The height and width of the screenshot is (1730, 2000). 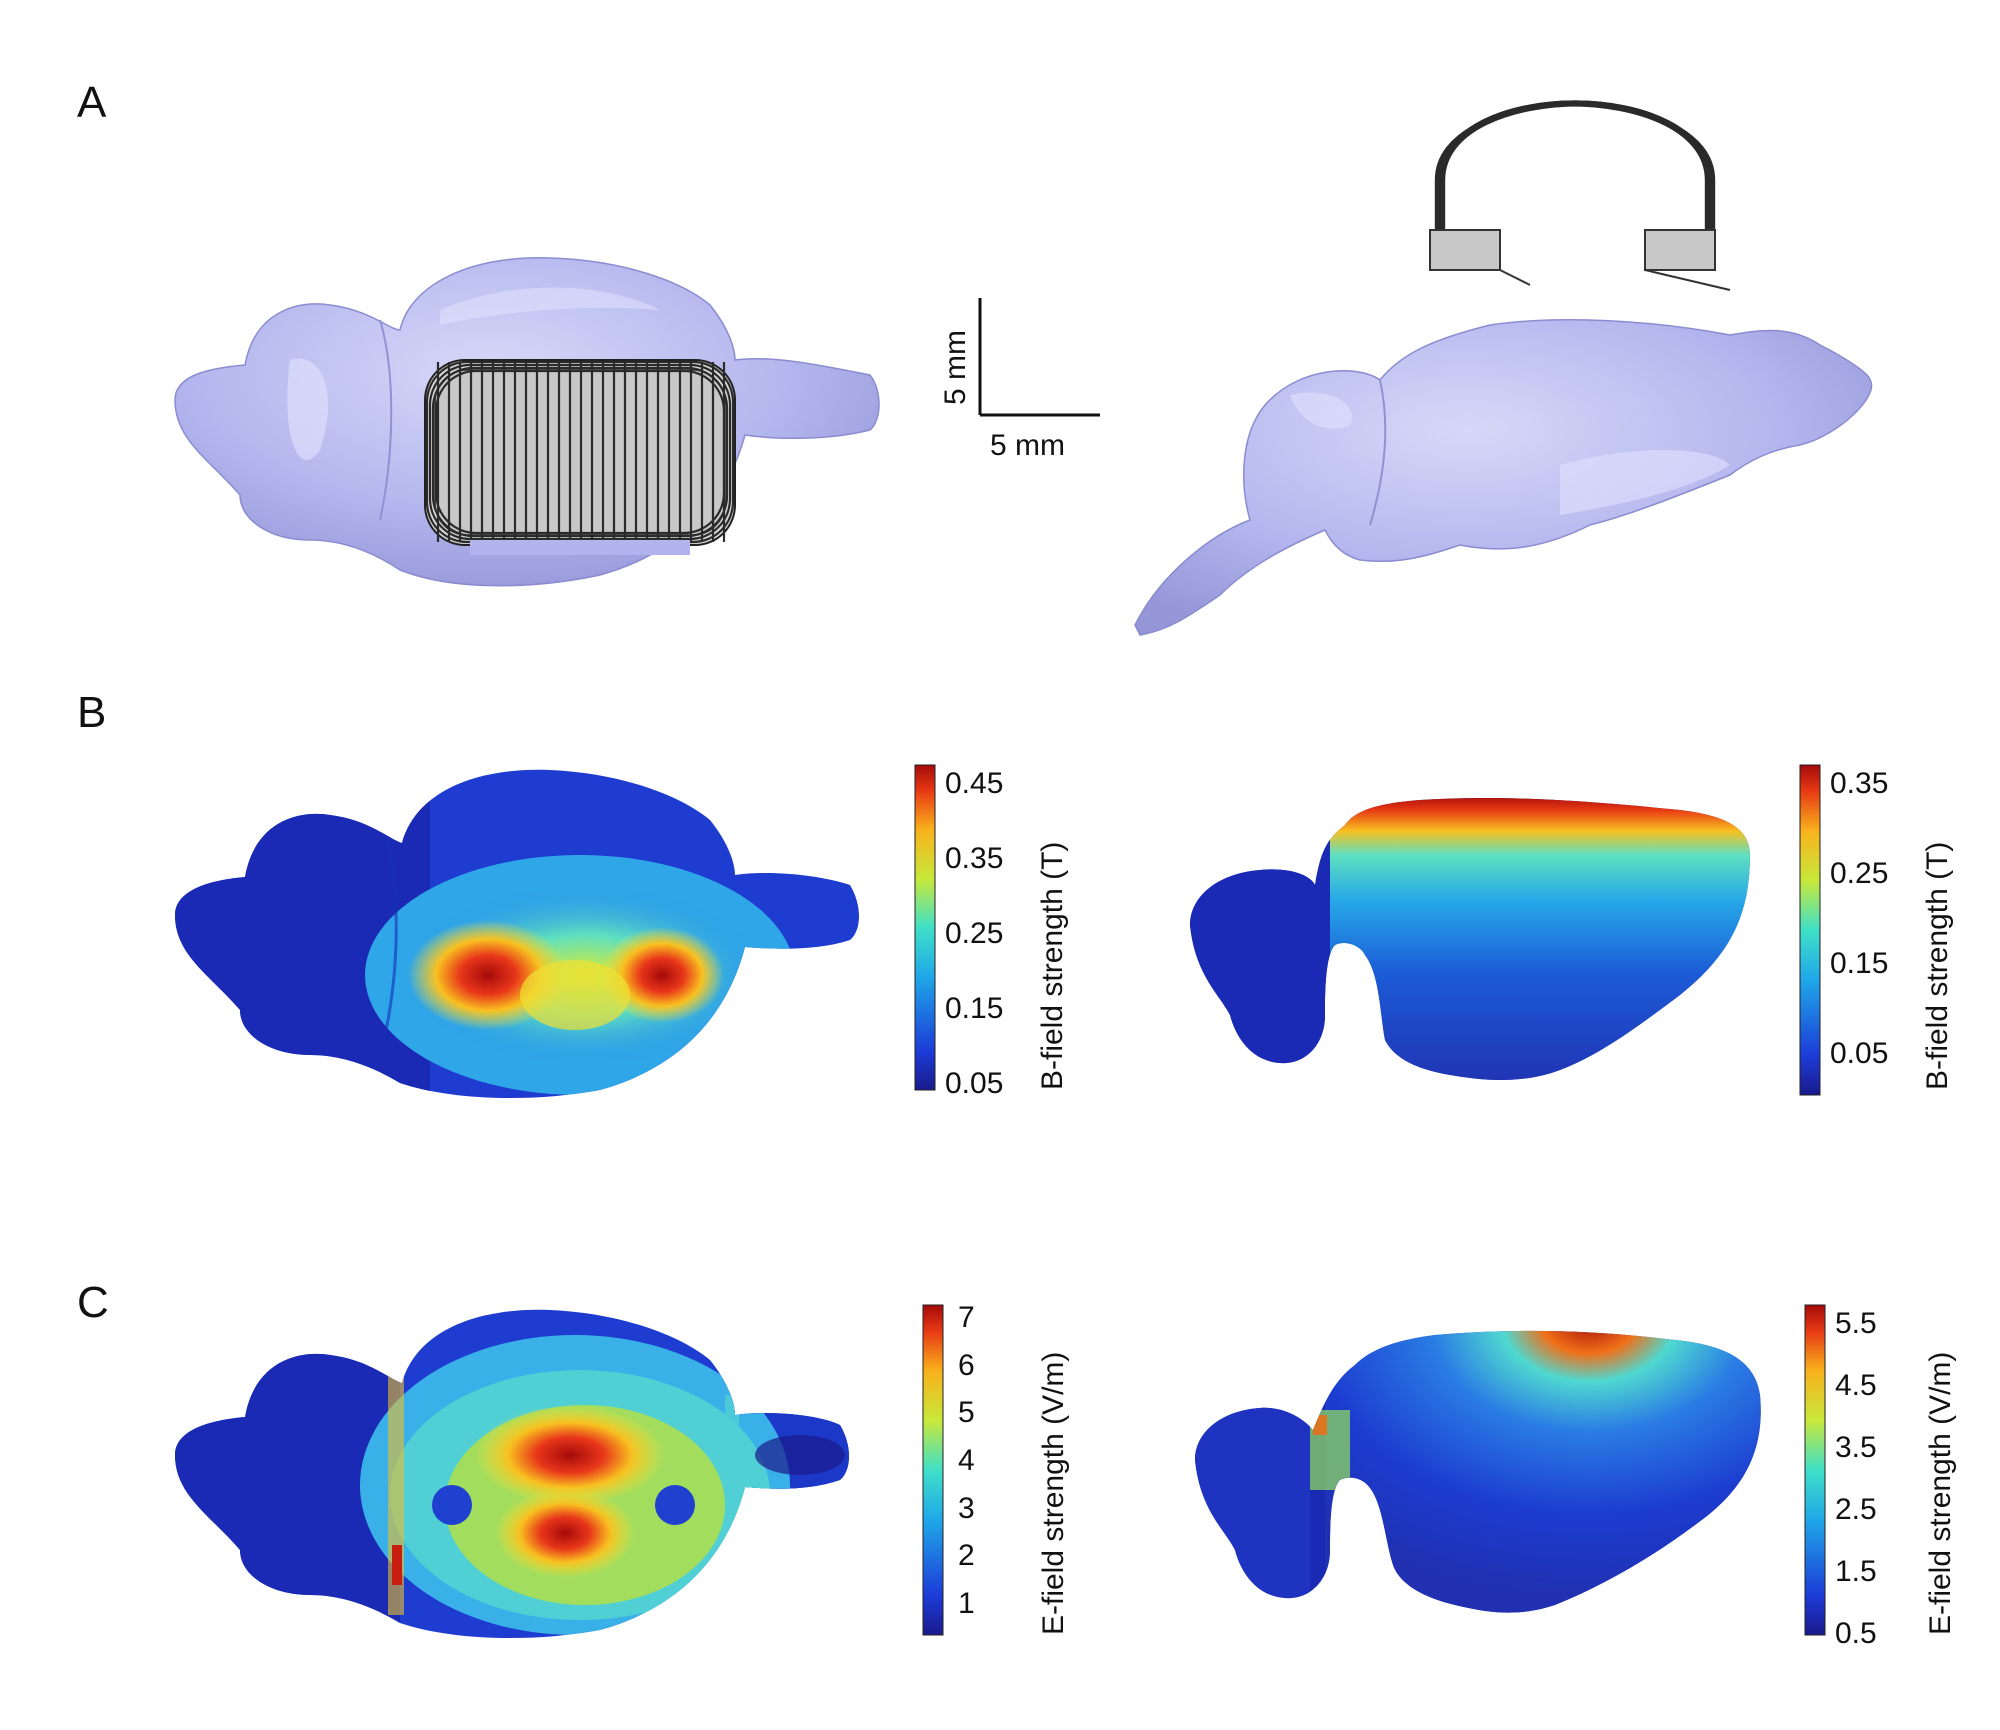 I want to click on panel-b-top-view-heatmap, so click(x=517, y=934).